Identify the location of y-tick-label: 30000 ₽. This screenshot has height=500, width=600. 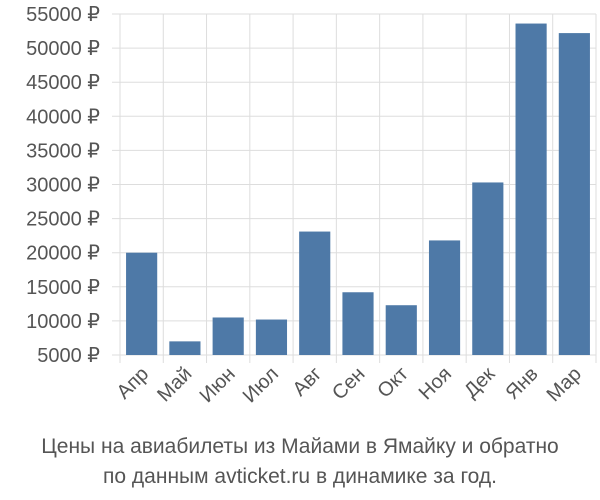
(63, 186).